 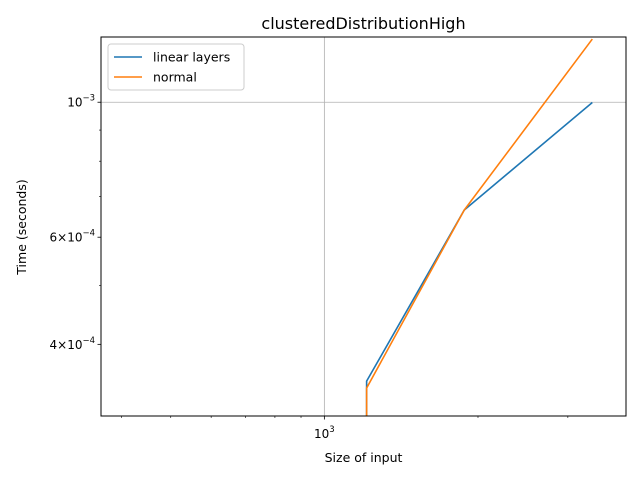 What do you see at coordinates (72, 344) in the screenshot?
I see `y-tick-label: 4×10⁻⁴` at bounding box center [72, 344].